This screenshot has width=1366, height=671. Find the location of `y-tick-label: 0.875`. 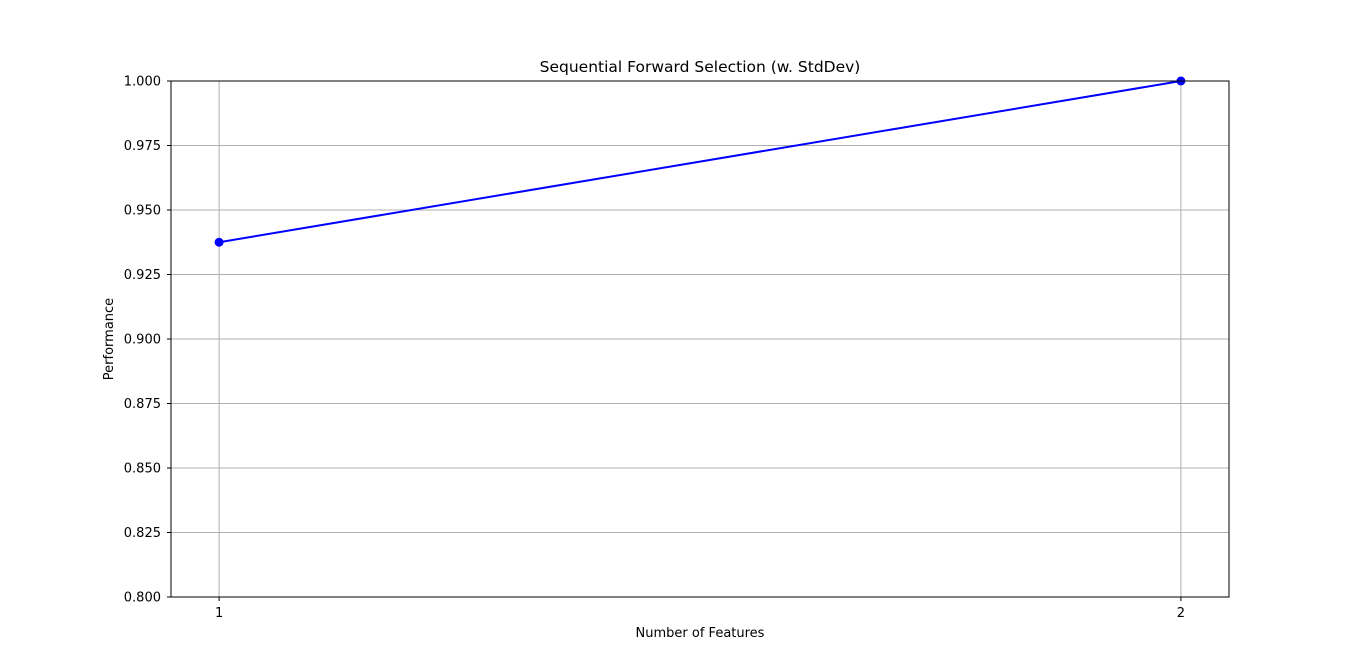

y-tick-label: 0.875 is located at coordinates (142, 404).